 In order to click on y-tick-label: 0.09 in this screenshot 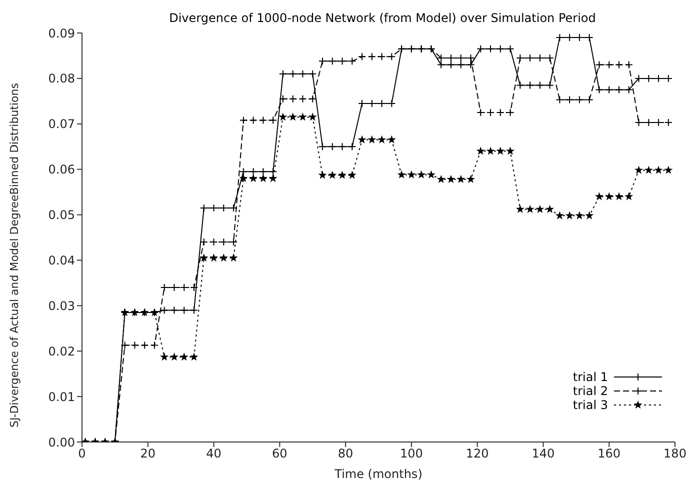, I will do `click(61, 33)`.